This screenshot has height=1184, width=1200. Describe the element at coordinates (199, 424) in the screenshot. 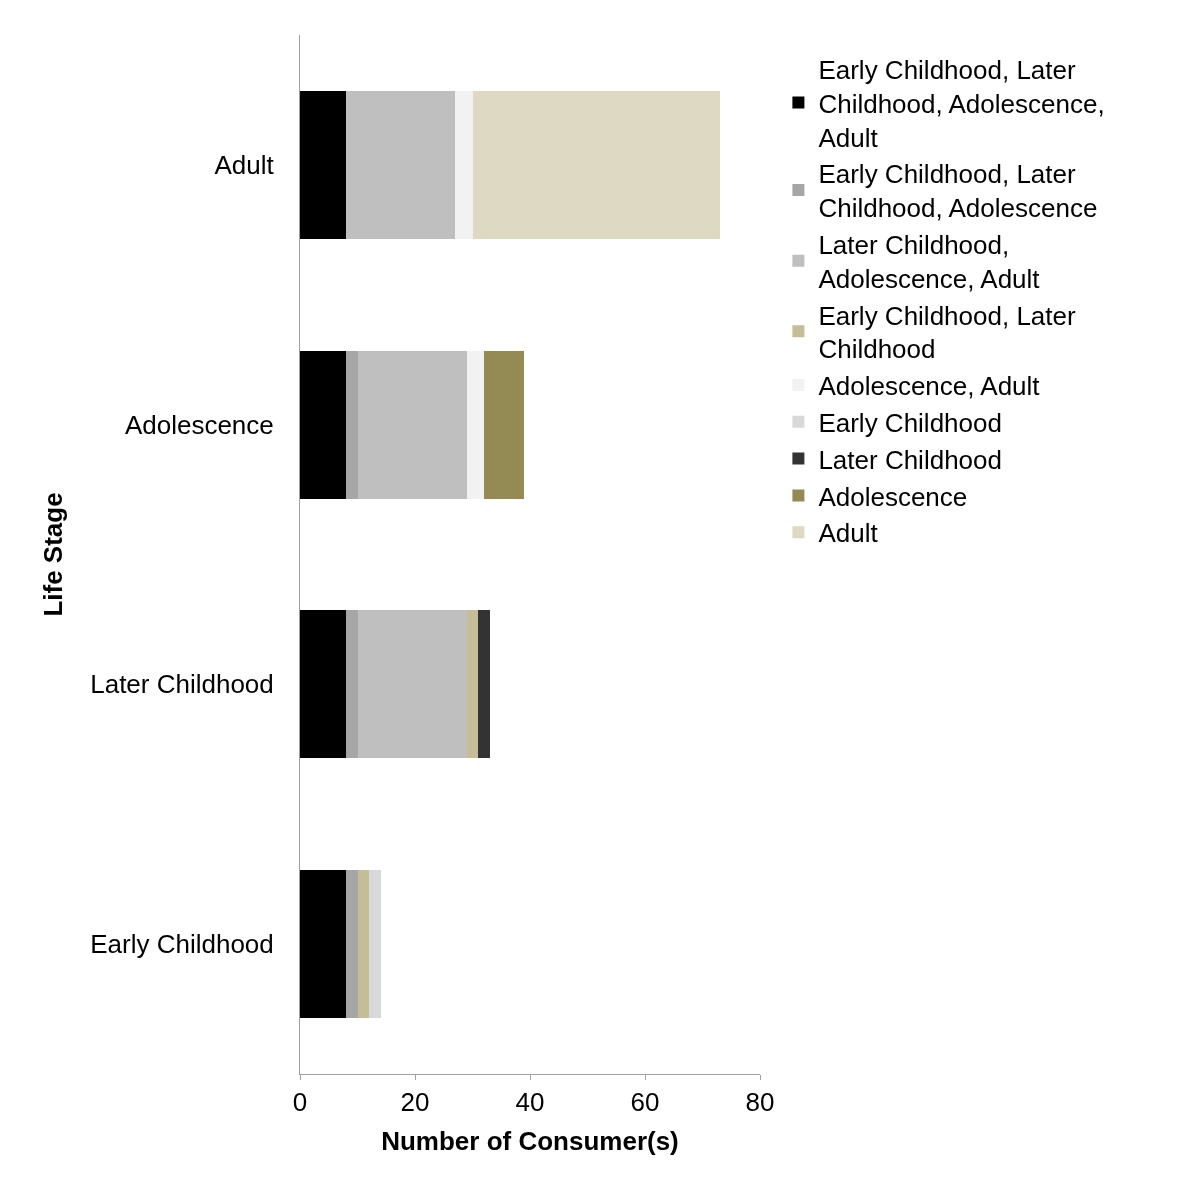

I see `y-tick-label: Adolescence` at that location.